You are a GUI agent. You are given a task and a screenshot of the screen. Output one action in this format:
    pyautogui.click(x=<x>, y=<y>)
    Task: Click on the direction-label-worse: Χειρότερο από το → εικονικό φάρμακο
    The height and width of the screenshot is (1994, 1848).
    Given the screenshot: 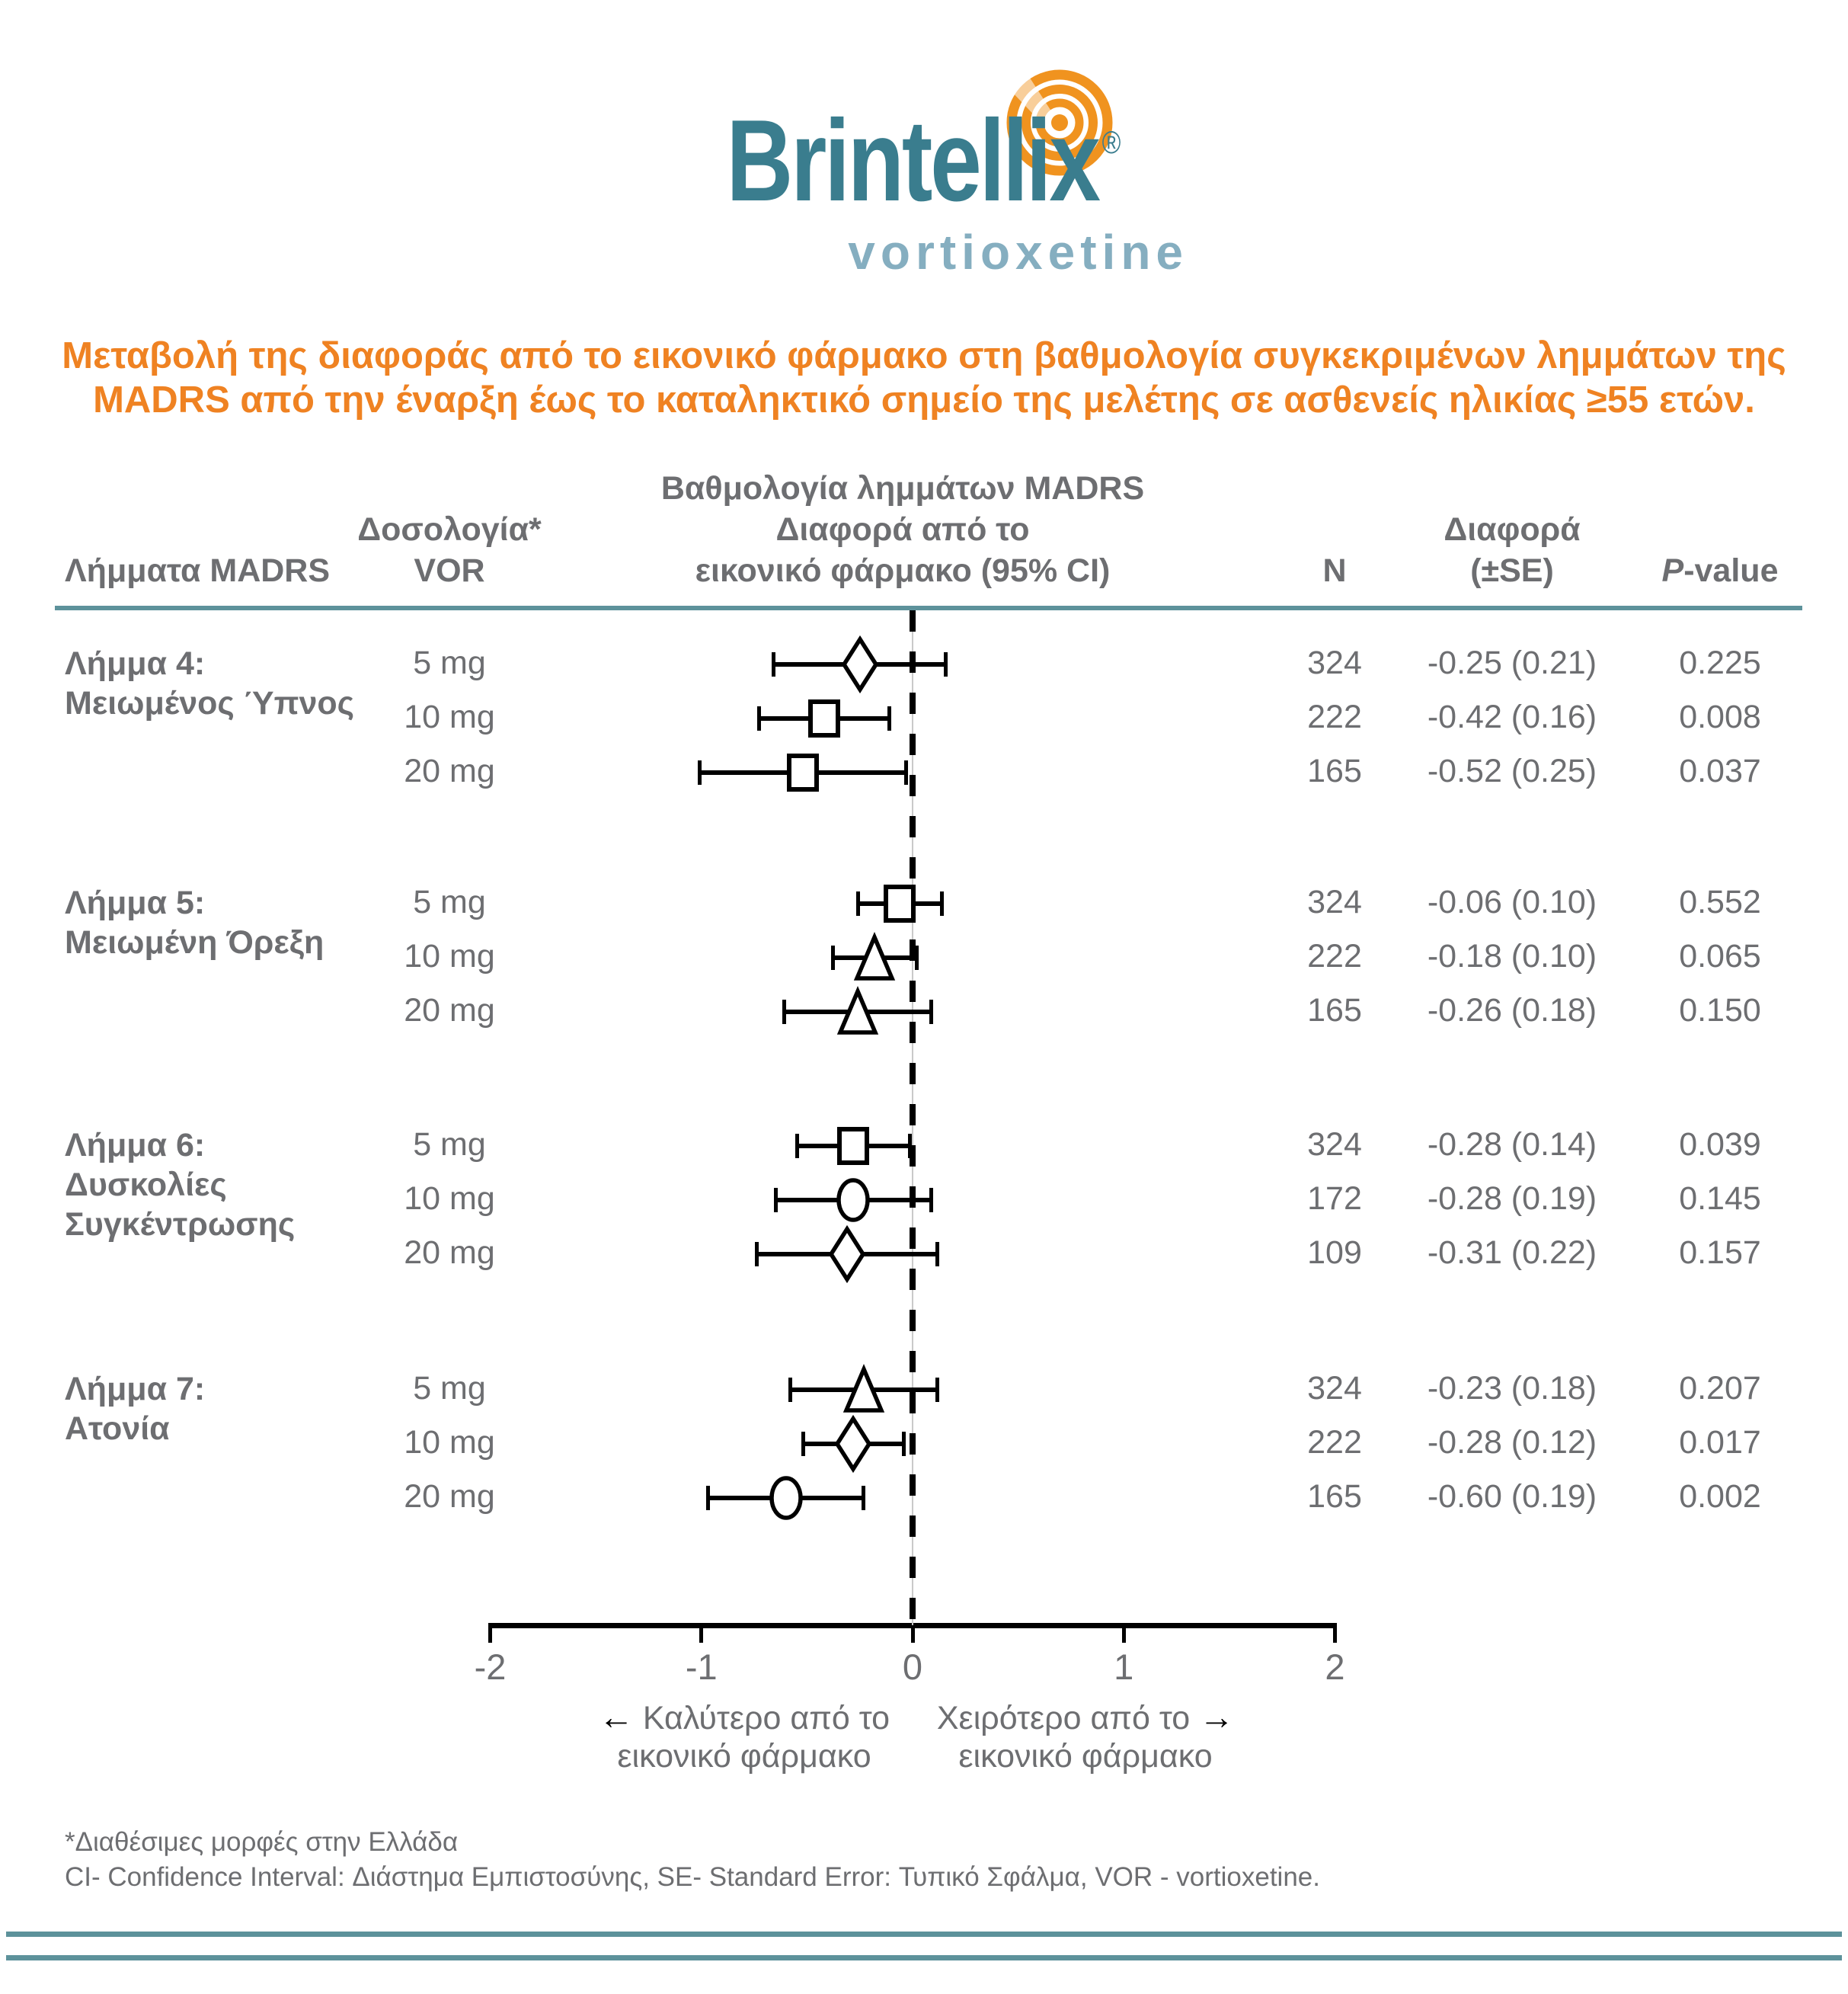 What is the action you would take?
    pyautogui.click(x=1085, y=1736)
    